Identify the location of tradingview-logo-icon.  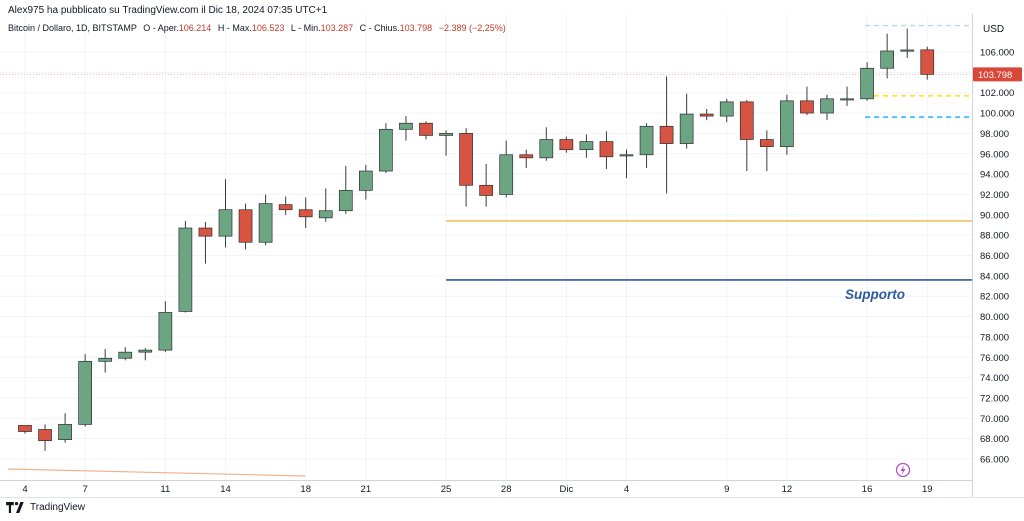
(15, 507).